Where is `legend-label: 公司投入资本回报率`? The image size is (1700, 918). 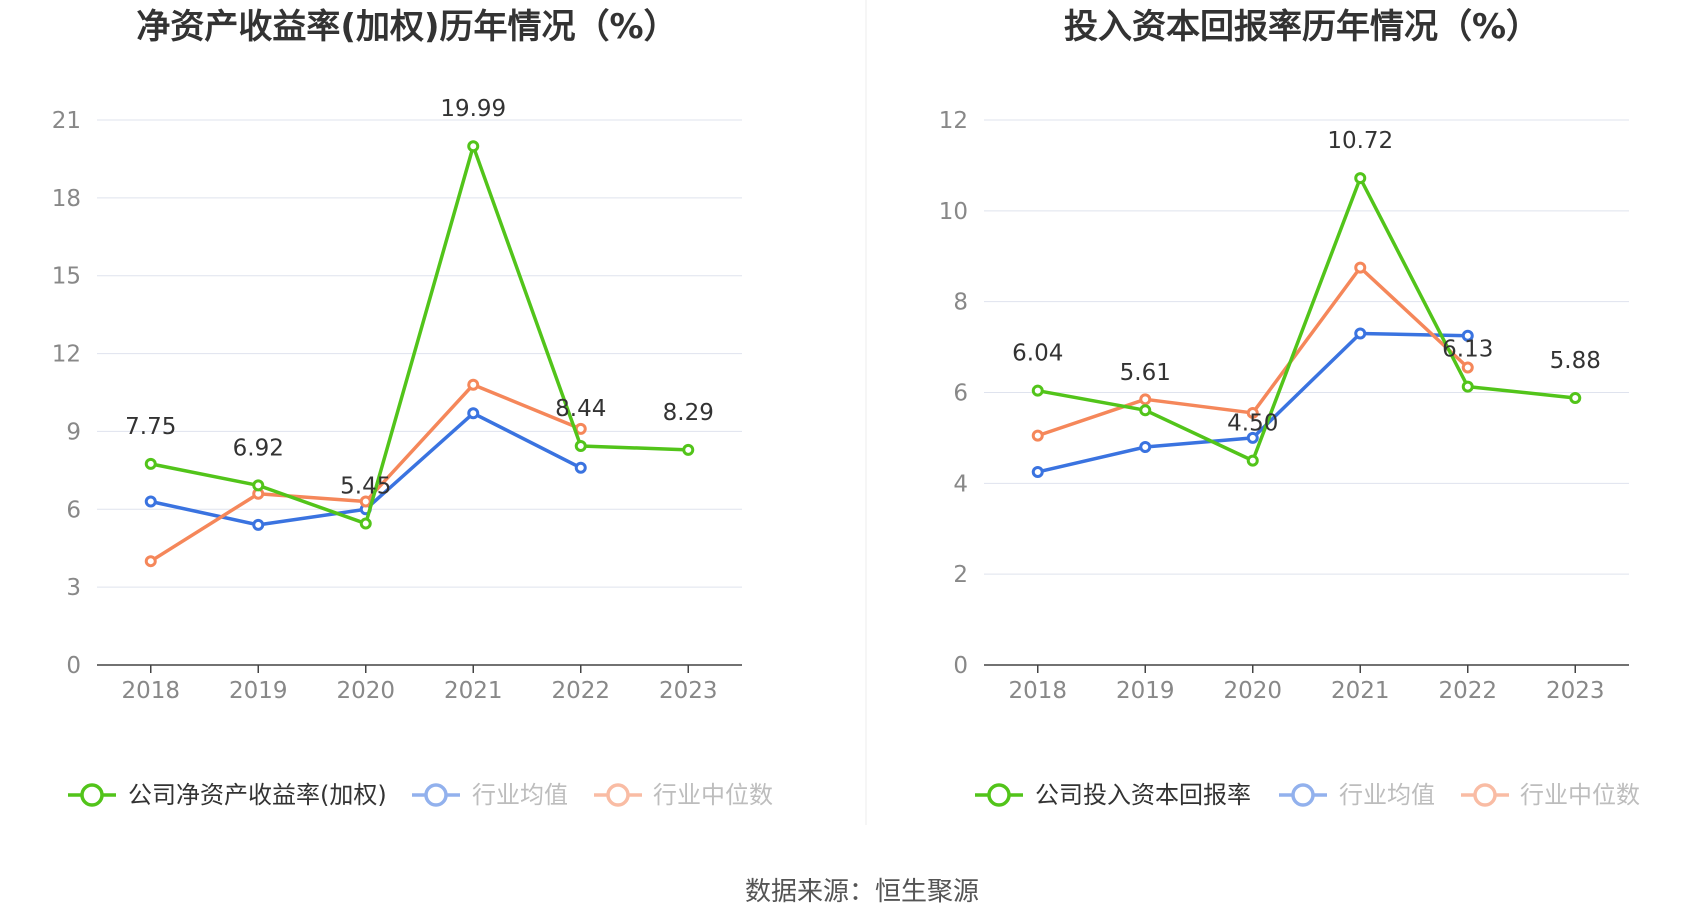 legend-label: 公司投入资本回报率 is located at coordinates (1143, 795).